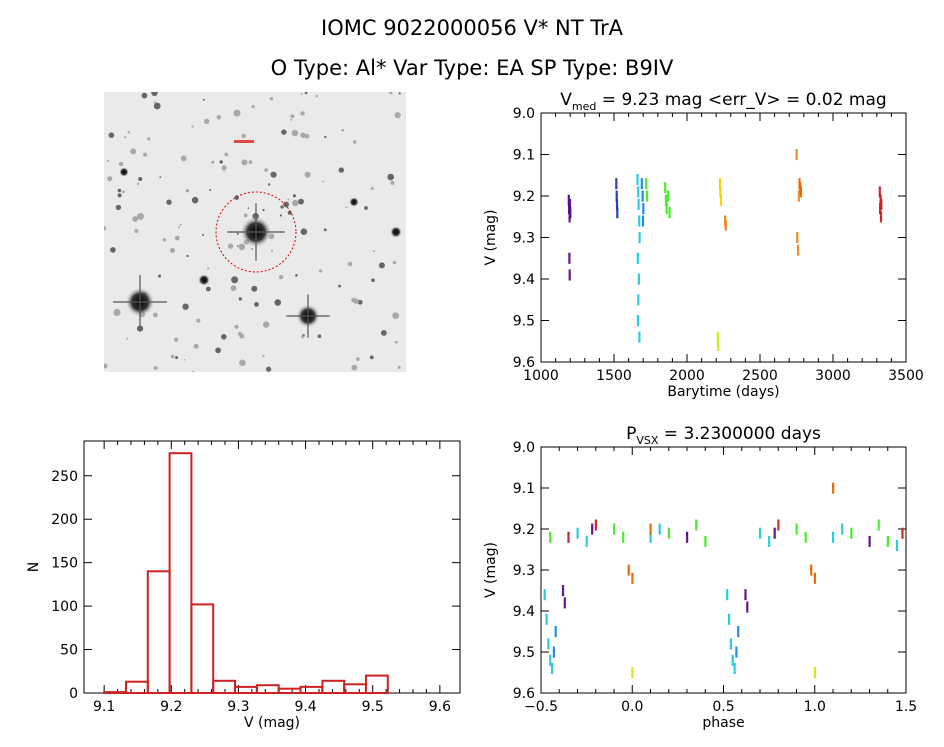  I want to click on histogram-bar, so click(202, 649).